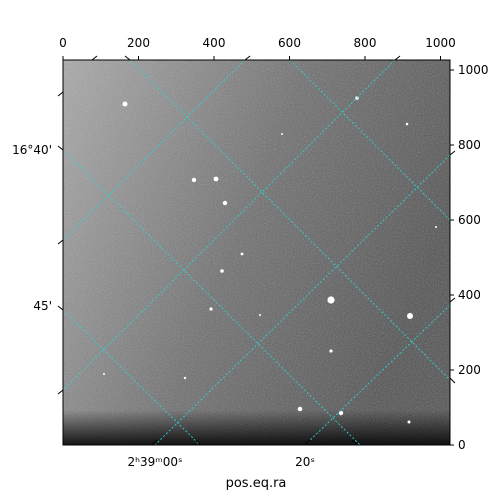 This screenshot has height=500, width=500. Describe the element at coordinates (469, 145) in the screenshot. I see `right-tick-label: 800` at that location.